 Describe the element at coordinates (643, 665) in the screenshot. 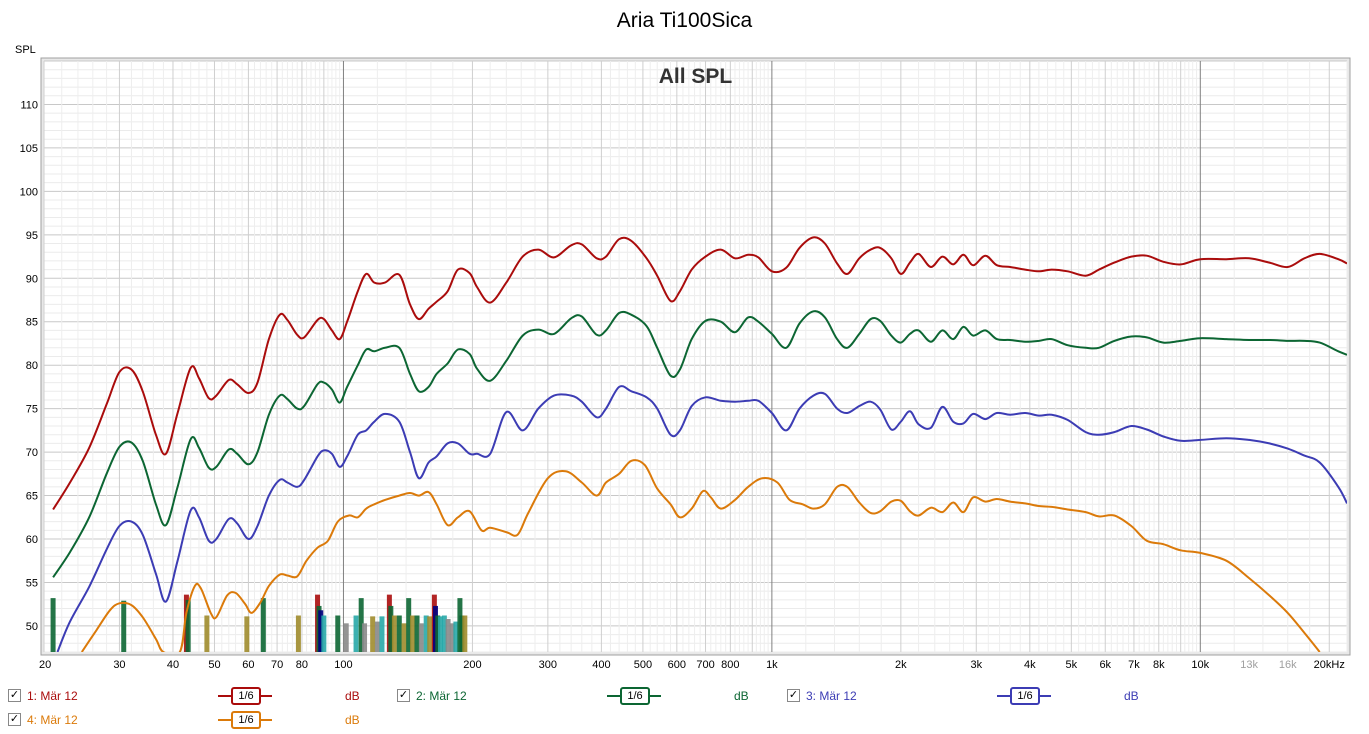

I see `x-tick-label: 500` at that location.